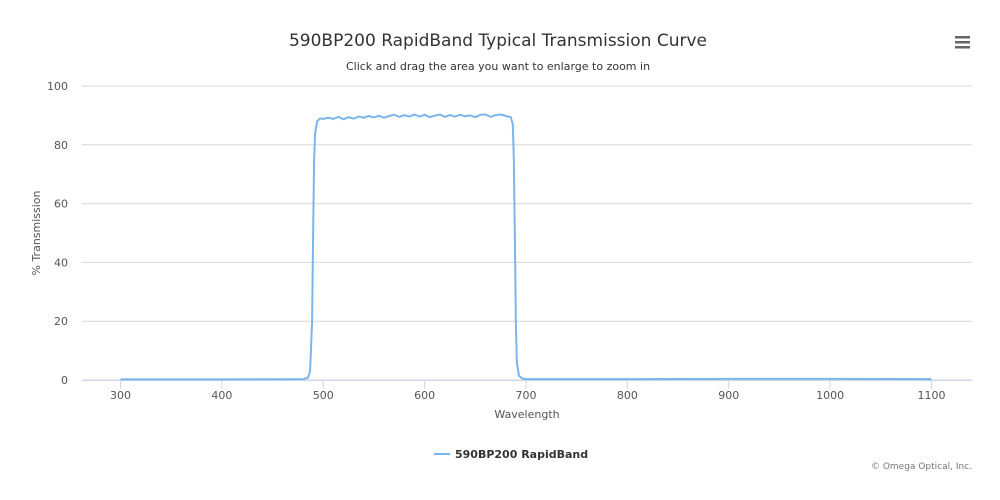  What do you see at coordinates (921, 467) in the screenshot?
I see `credit-text: © Omega Optical, Inc.` at bounding box center [921, 467].